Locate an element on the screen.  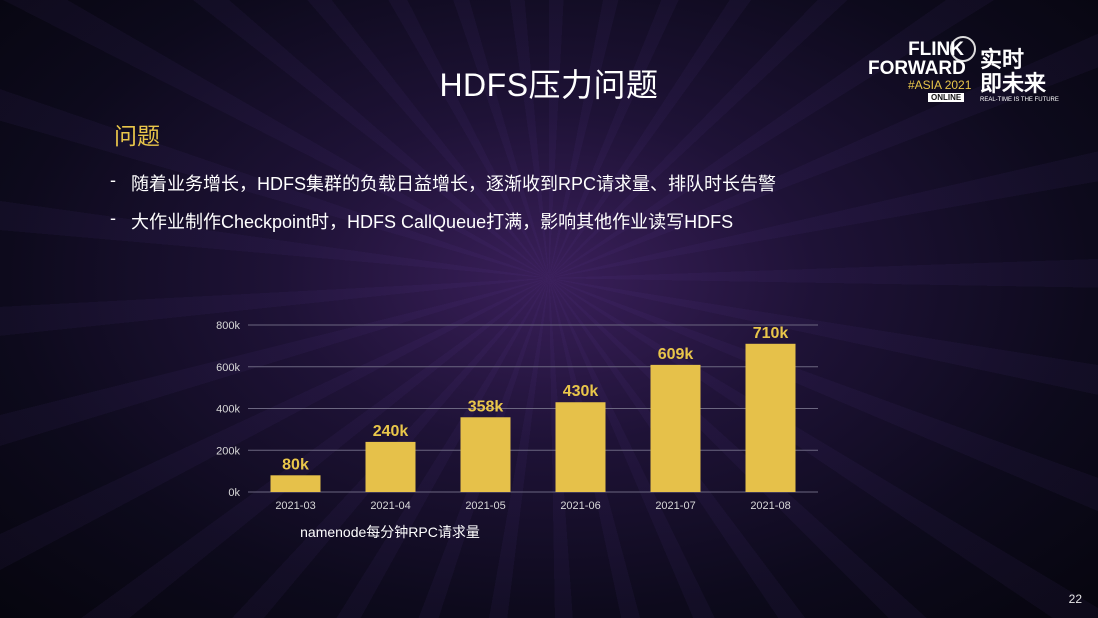
logo-cn-line1: 实时 is located at coordinates (1002, 59).